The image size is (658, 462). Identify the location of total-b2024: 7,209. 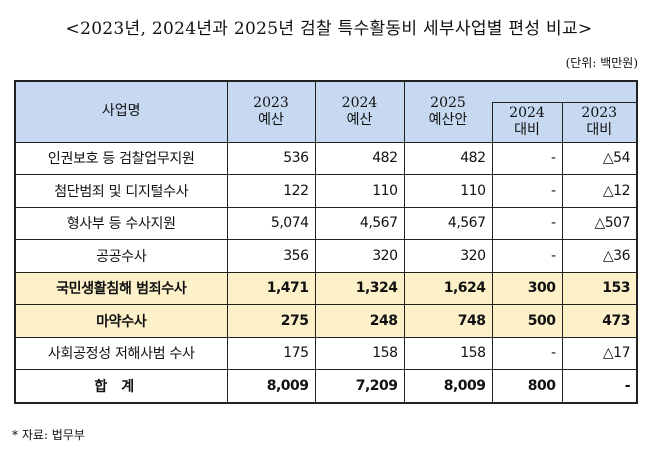
(359, 386).